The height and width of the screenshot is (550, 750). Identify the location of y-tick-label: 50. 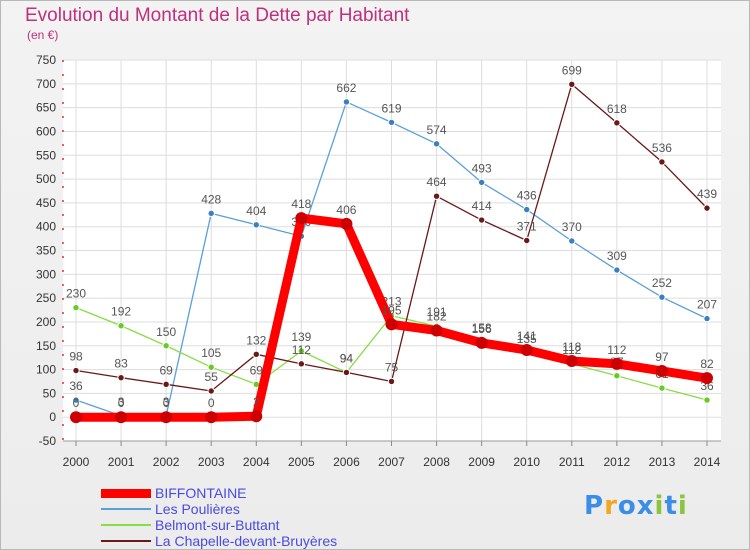
(50, 393).